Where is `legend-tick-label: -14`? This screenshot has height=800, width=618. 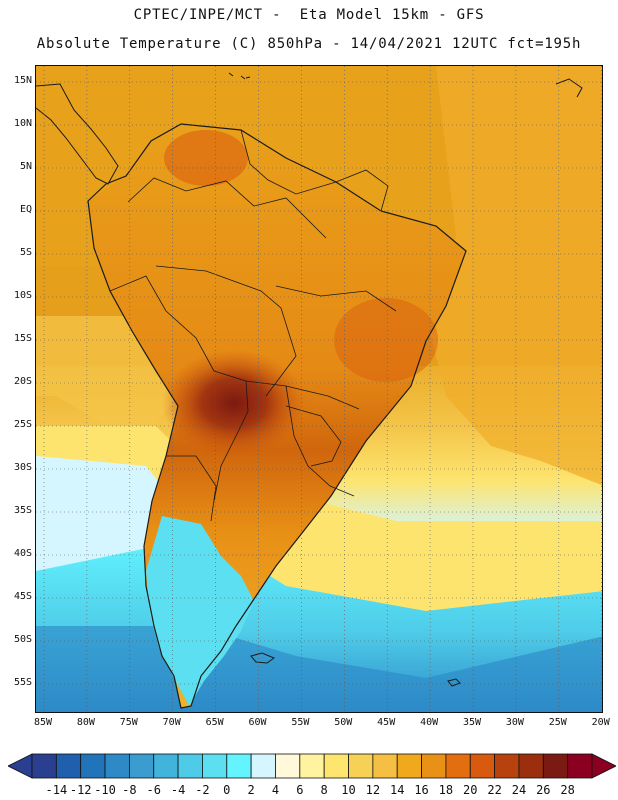 legend-tick-label: -14 is located at coordinates (56, 790).